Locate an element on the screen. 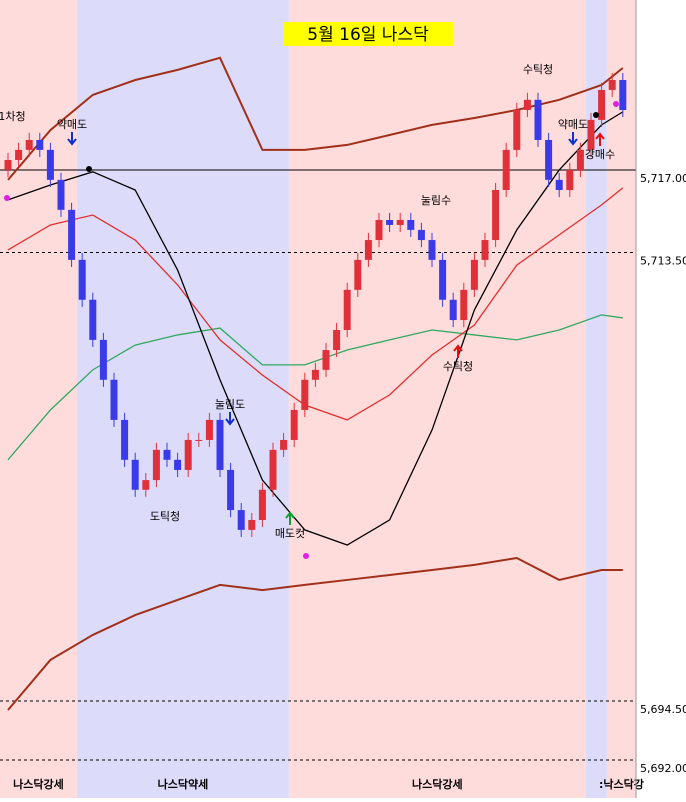 This screenshot has width=686, height=802. signal-label: 도틱청 is located at coordinates (165, 516).